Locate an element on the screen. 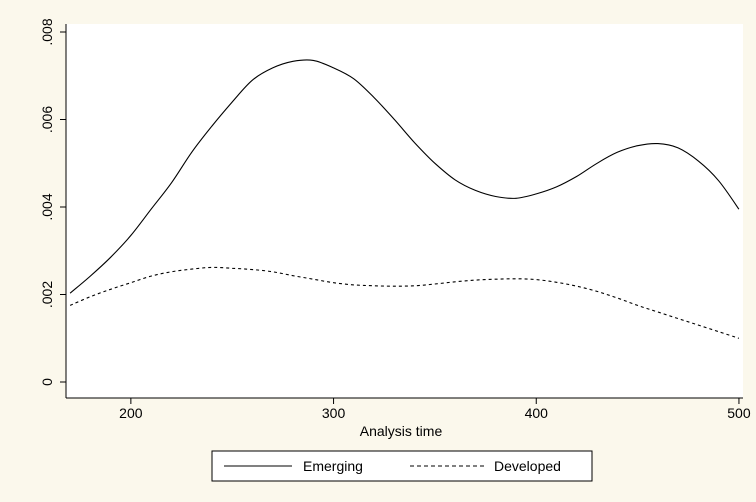 The image size is (756, 502). x-tick-label: 200 is located at coordinates (131, 413).